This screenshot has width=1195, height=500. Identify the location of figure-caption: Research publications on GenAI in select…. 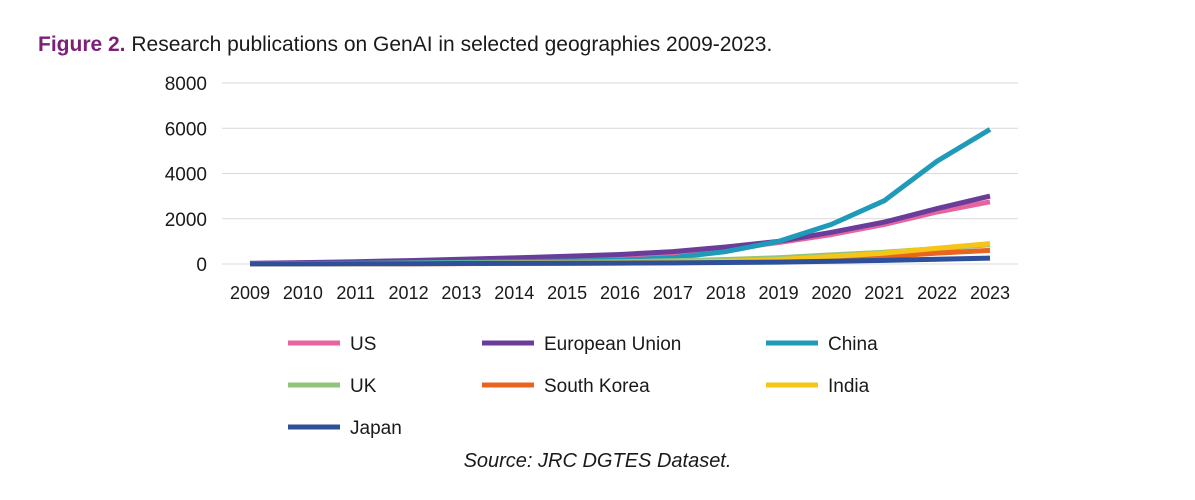
(452, 44).